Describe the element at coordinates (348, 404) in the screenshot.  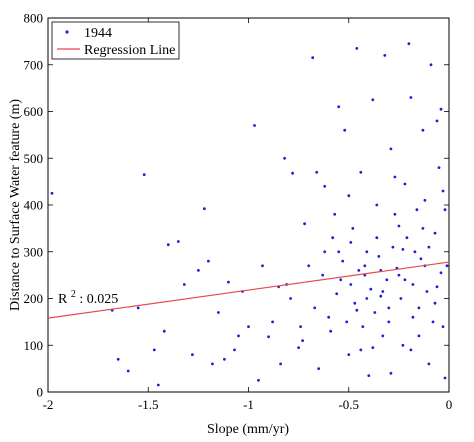
I see `x-tick-label: -0.5` at that location.